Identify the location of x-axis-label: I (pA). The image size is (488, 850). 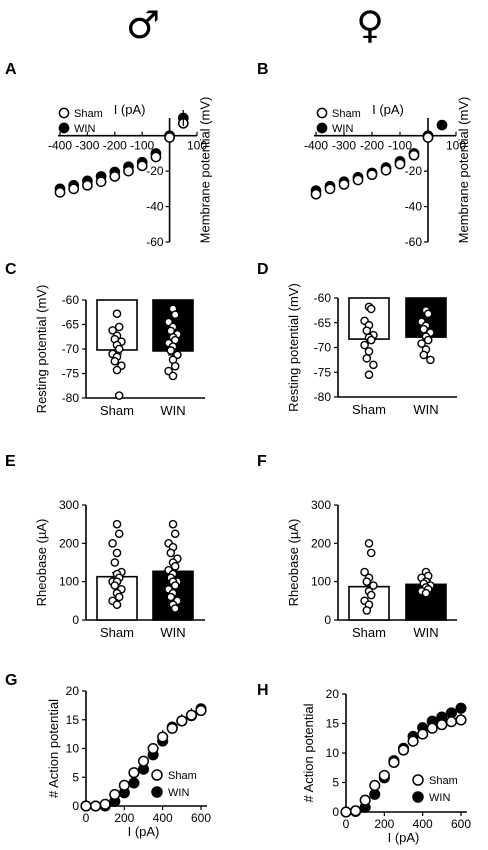
(388, 109).